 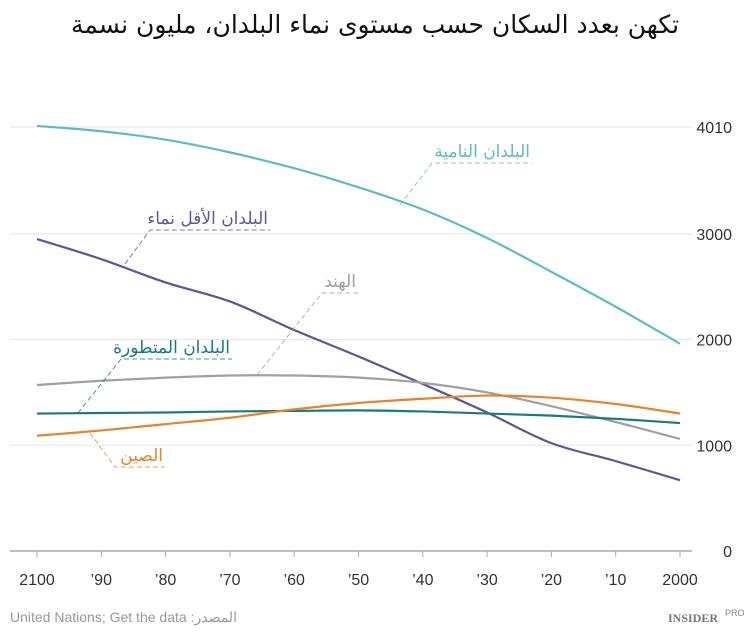 What do you see at coordinates (482, 152) in the screenshot?
I see `series-label: البلدان النامية` at bounding box center [482, 152].